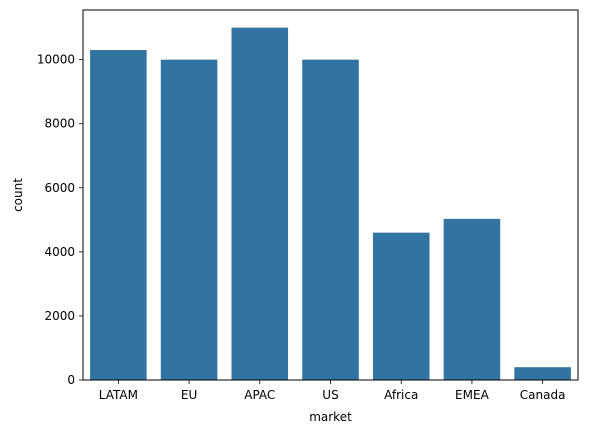 The width and height of the screenshot is (589, 432). Describe the element at coordinates (543, 395) in the screenshot. I see `x-tick-label: Canada` at that location.